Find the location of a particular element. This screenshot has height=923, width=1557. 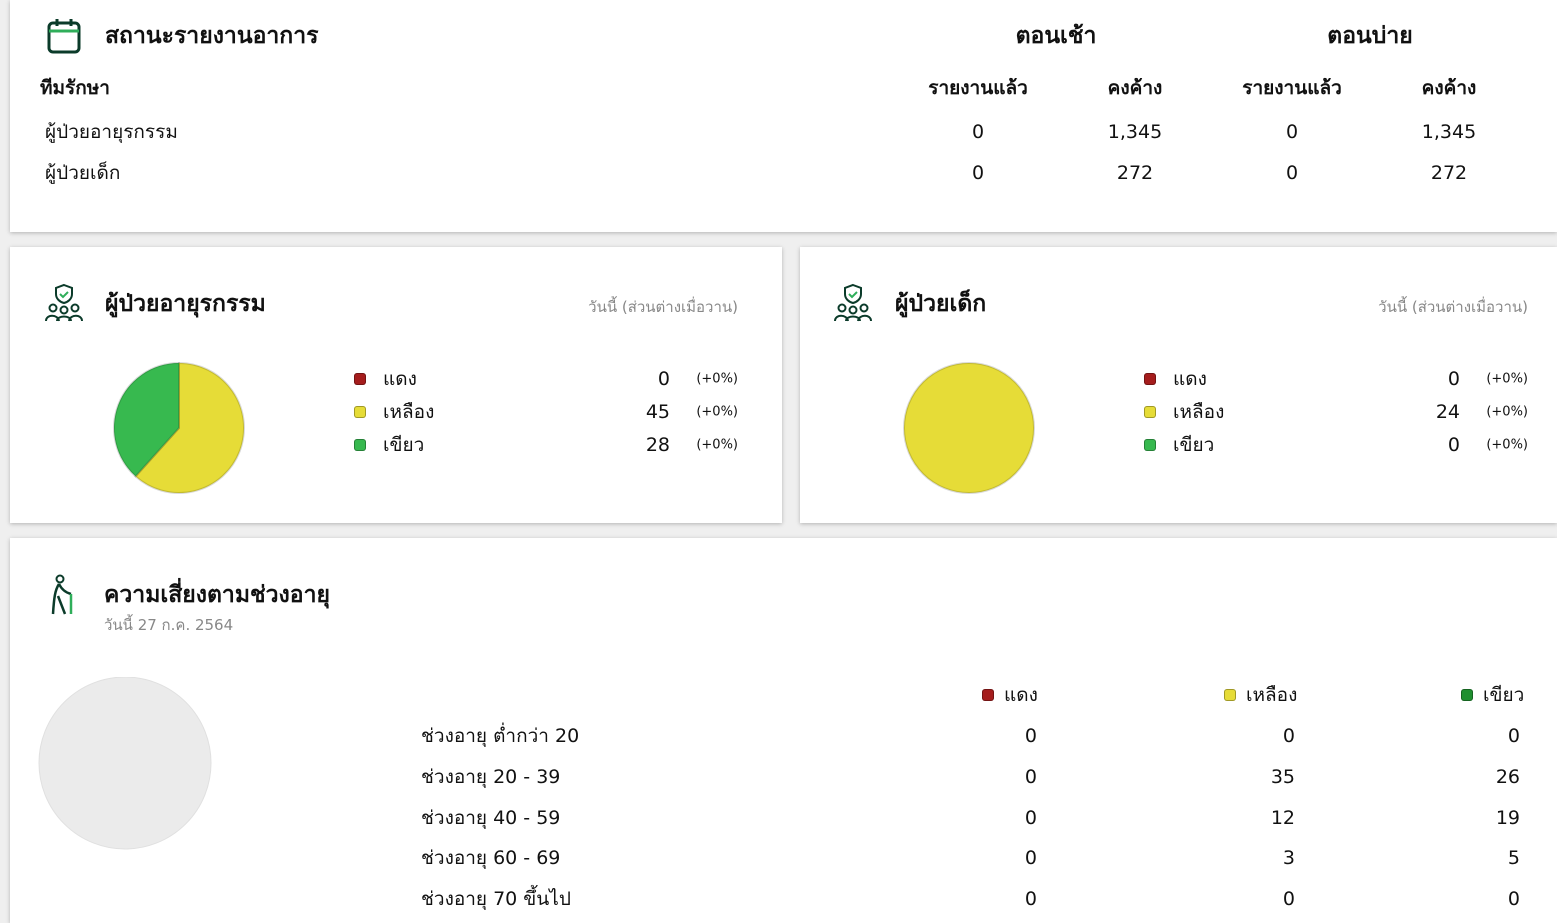

empty-pie is located at coordinates (125, 763).